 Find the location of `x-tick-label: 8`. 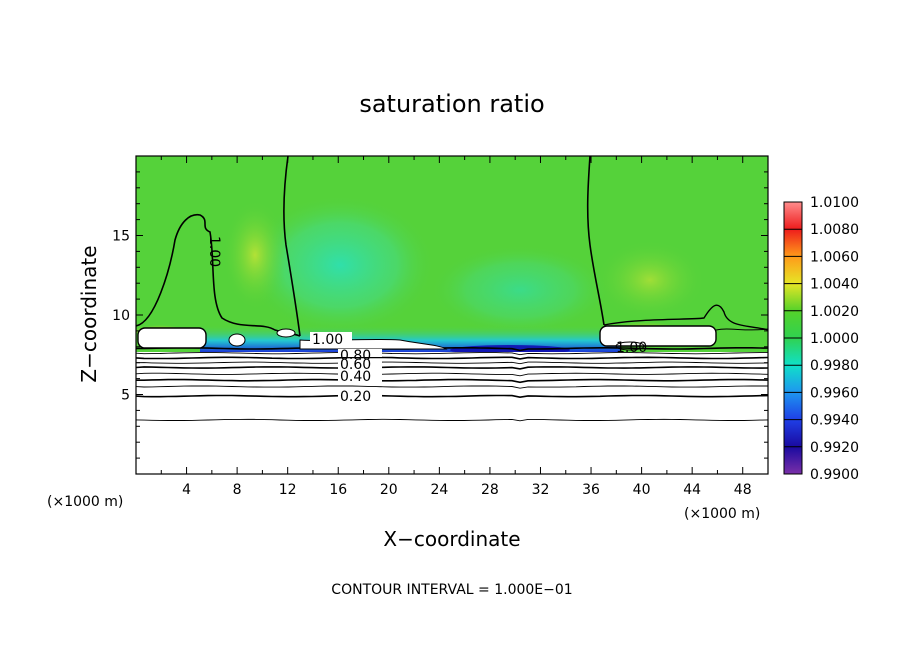

x-tick-label: 8 is located at coordinates (237, 490).